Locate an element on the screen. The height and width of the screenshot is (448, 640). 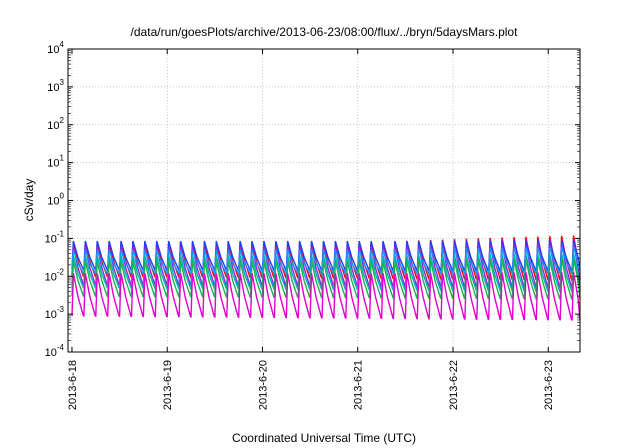
y-tick-label: 10² is located at coordinates (55, 124).